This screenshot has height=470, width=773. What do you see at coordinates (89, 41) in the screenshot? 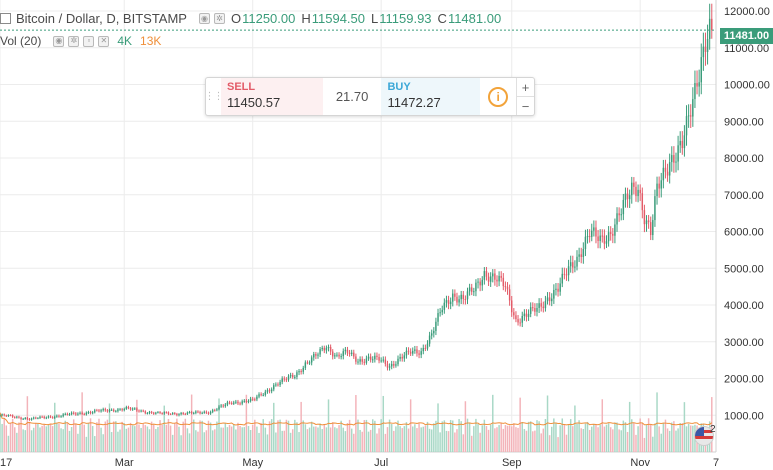
I see `source-icon: ▫` at bounding box center [89, 41].